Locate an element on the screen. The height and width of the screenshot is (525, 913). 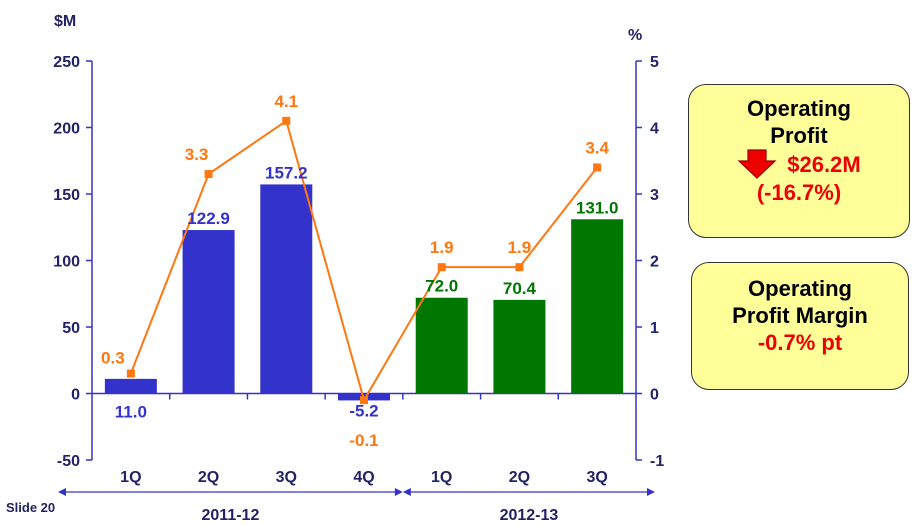
bar-value-label: 11.0 is located at coordinates (131, 412).